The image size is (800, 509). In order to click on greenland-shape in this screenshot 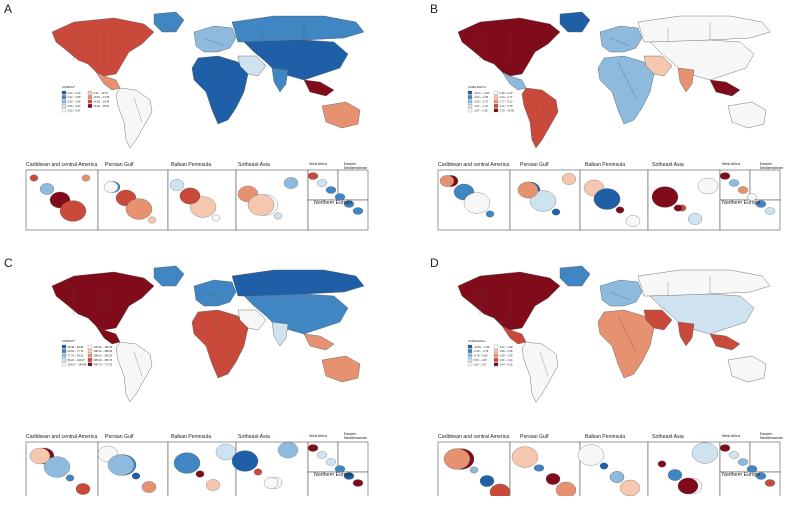, I will do `click(169, 22)`.